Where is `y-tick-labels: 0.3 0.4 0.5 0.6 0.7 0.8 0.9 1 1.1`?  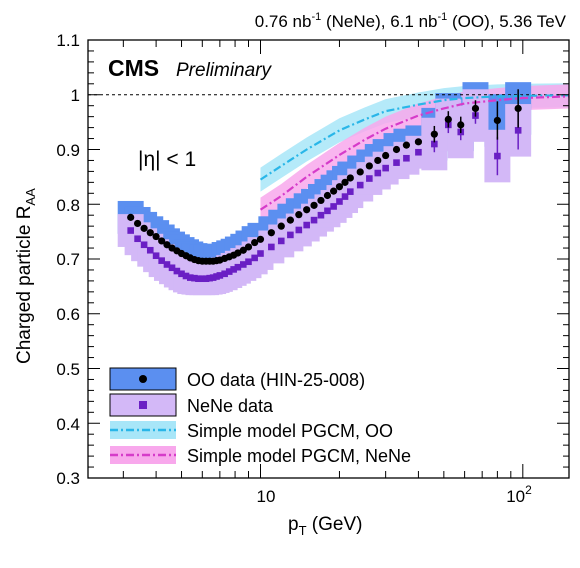
y-tick-labels: 0.3 0.4 0.5 0.6 0.7 0.8 0.9 1 1.1 is located at coordinates (68, 259).